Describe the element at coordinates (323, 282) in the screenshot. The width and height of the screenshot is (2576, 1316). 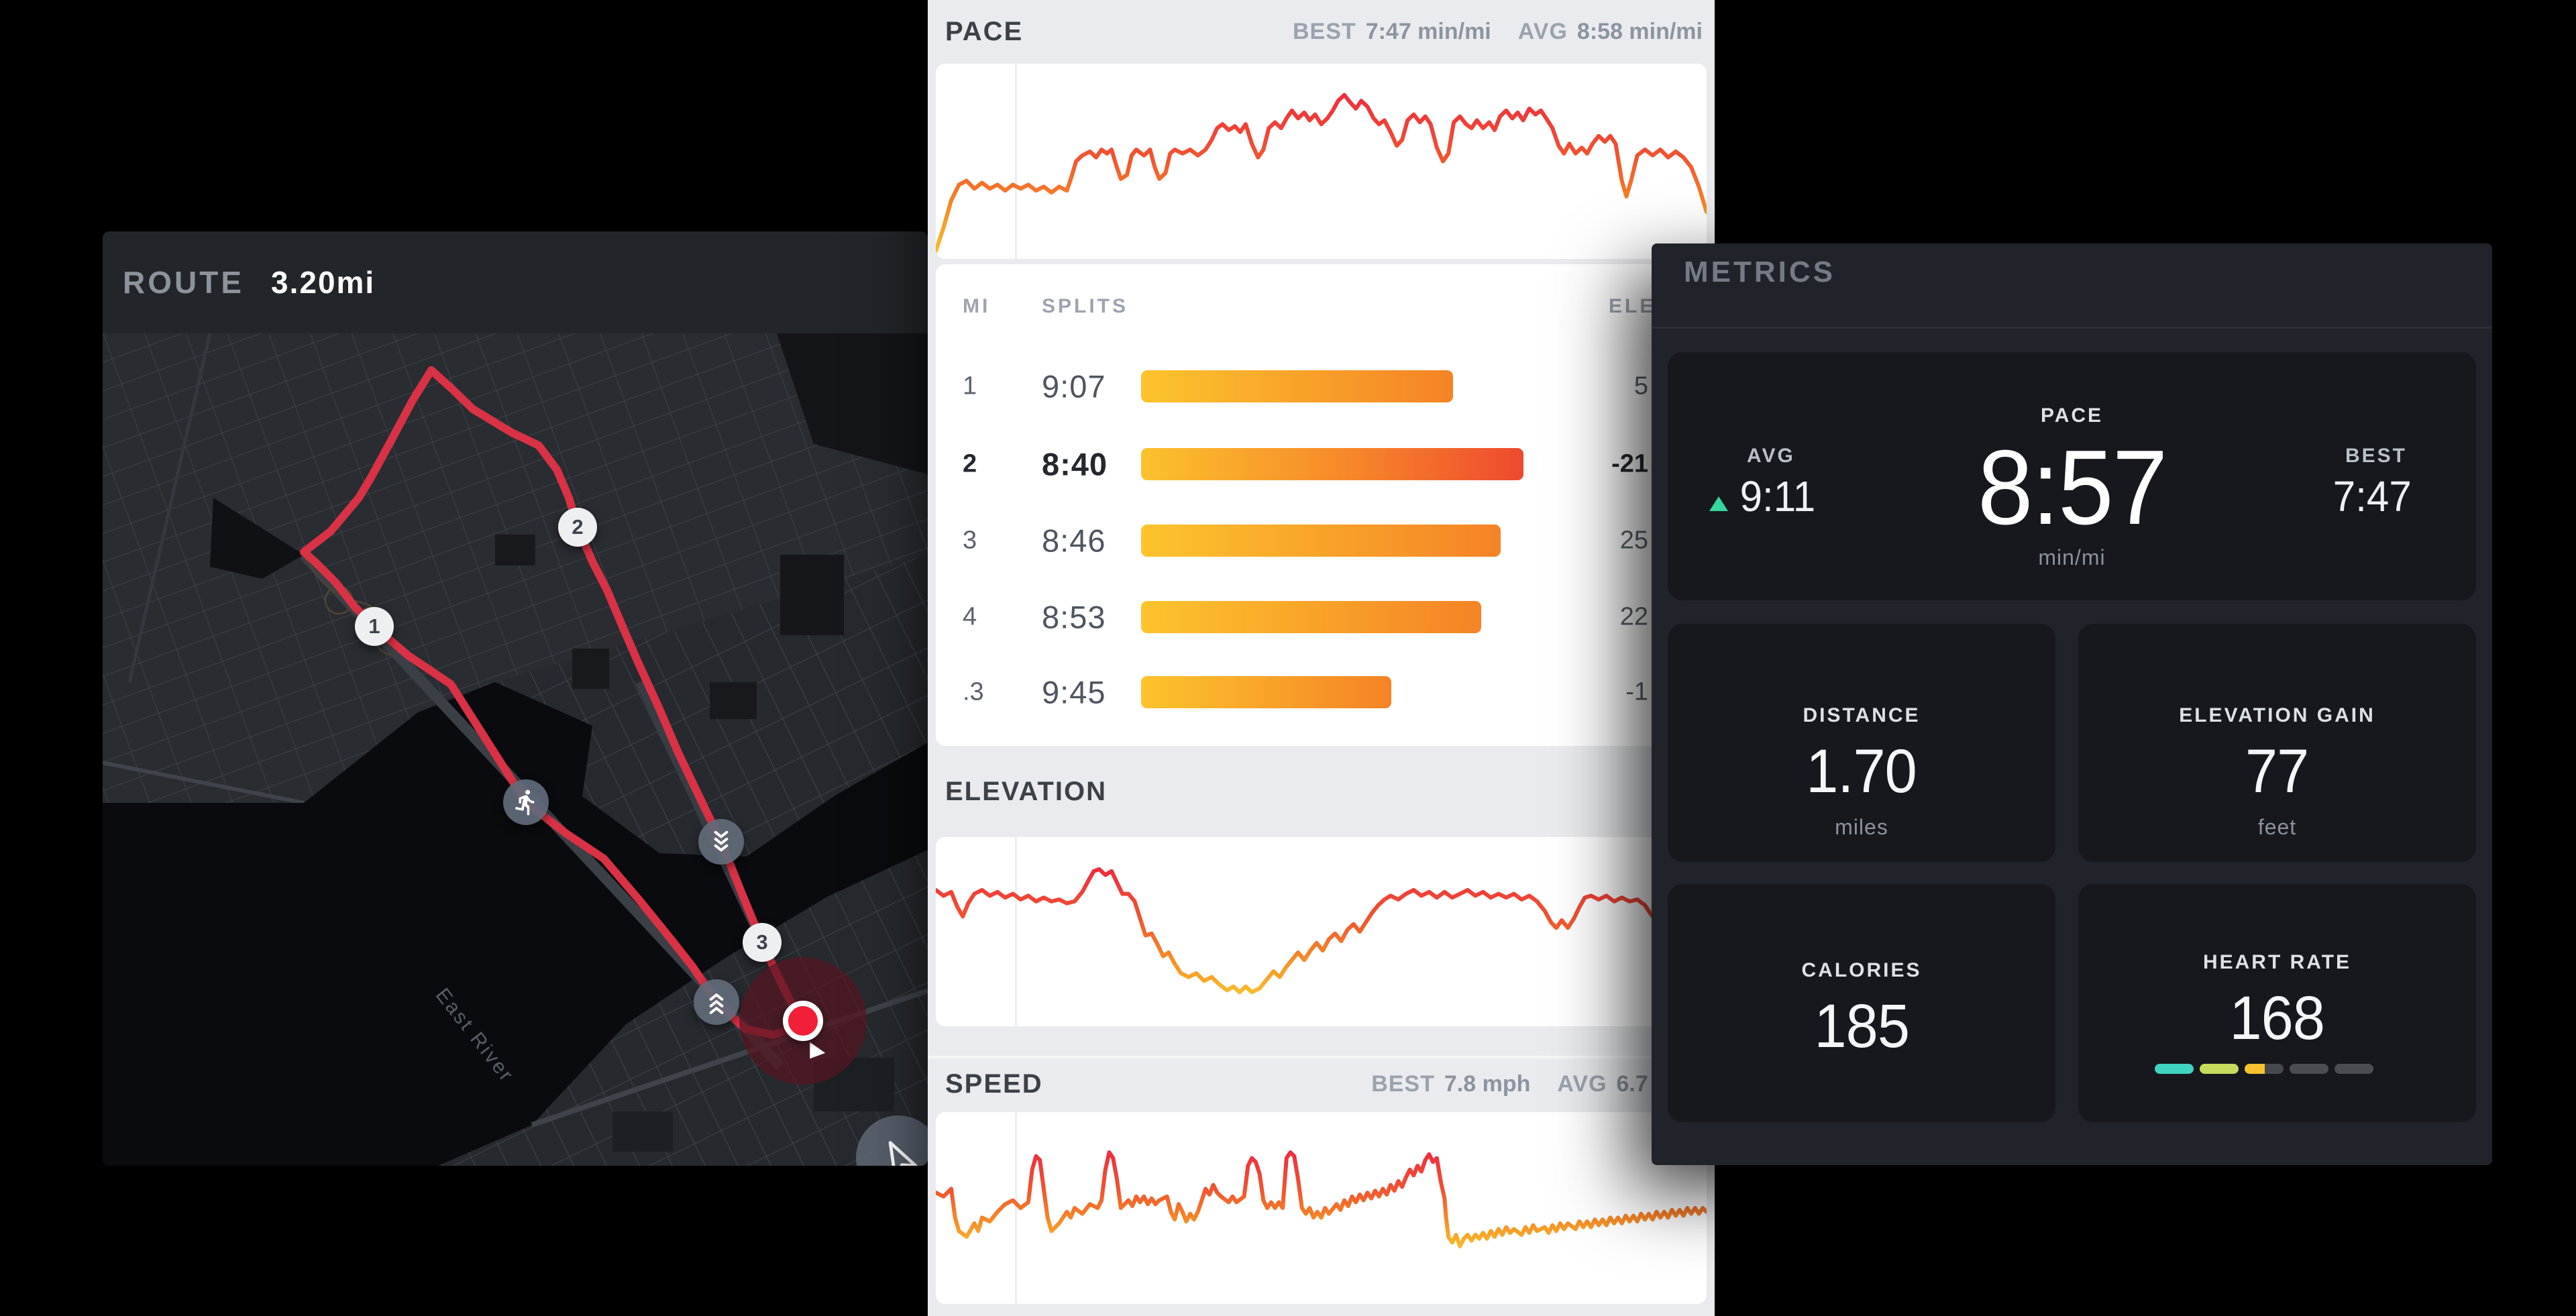
I see `route-distance: 3.20mi` at that location.